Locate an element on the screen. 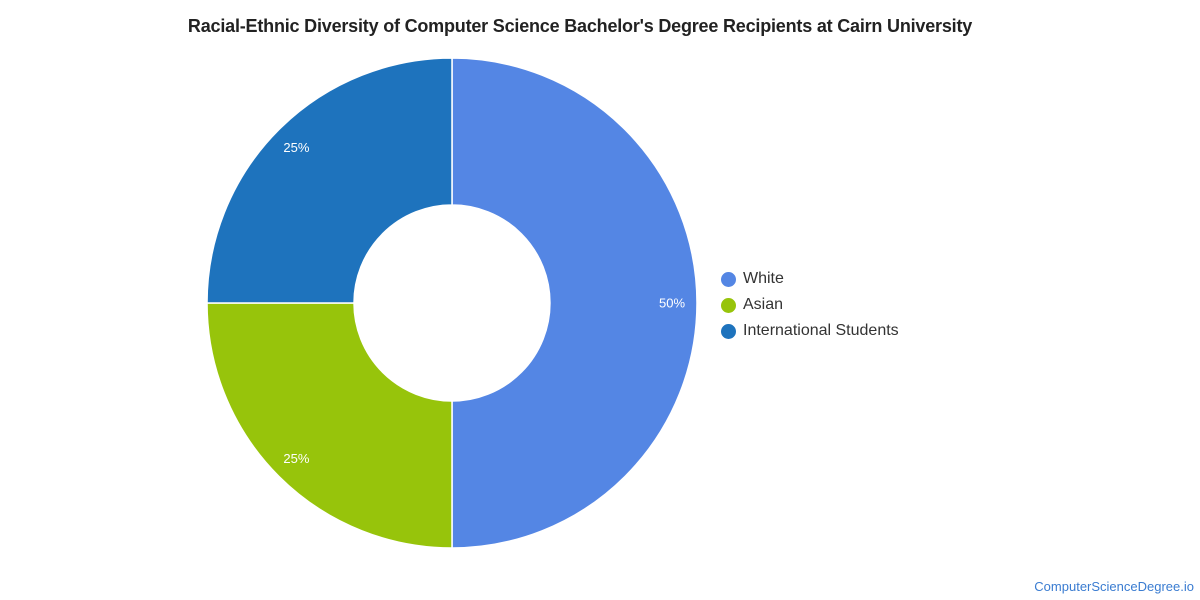 The image size is (1200, 600). legend-swatch-white is located at coordinates (728, 279).